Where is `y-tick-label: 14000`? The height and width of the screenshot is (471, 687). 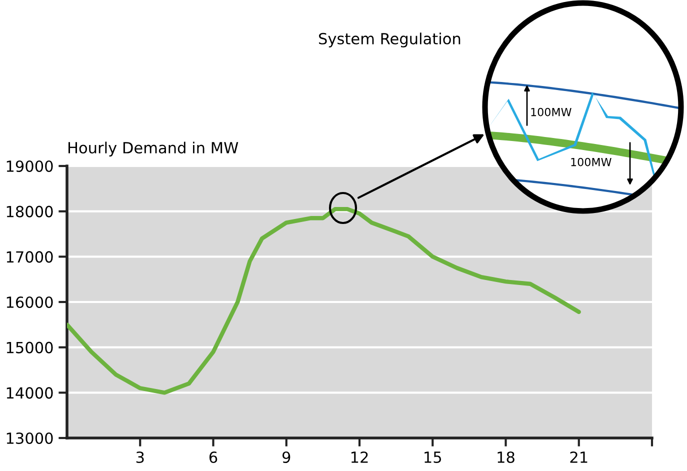
y-tick-label: 14000 is located at coordinates (29, 393).